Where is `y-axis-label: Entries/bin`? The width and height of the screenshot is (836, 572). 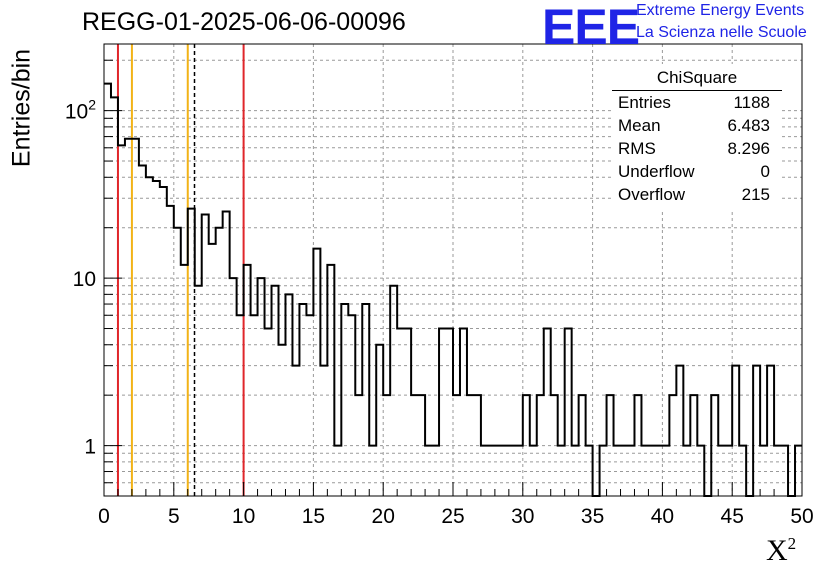
y-axis-label: Entries/bin is located at coordinates (21, 108).